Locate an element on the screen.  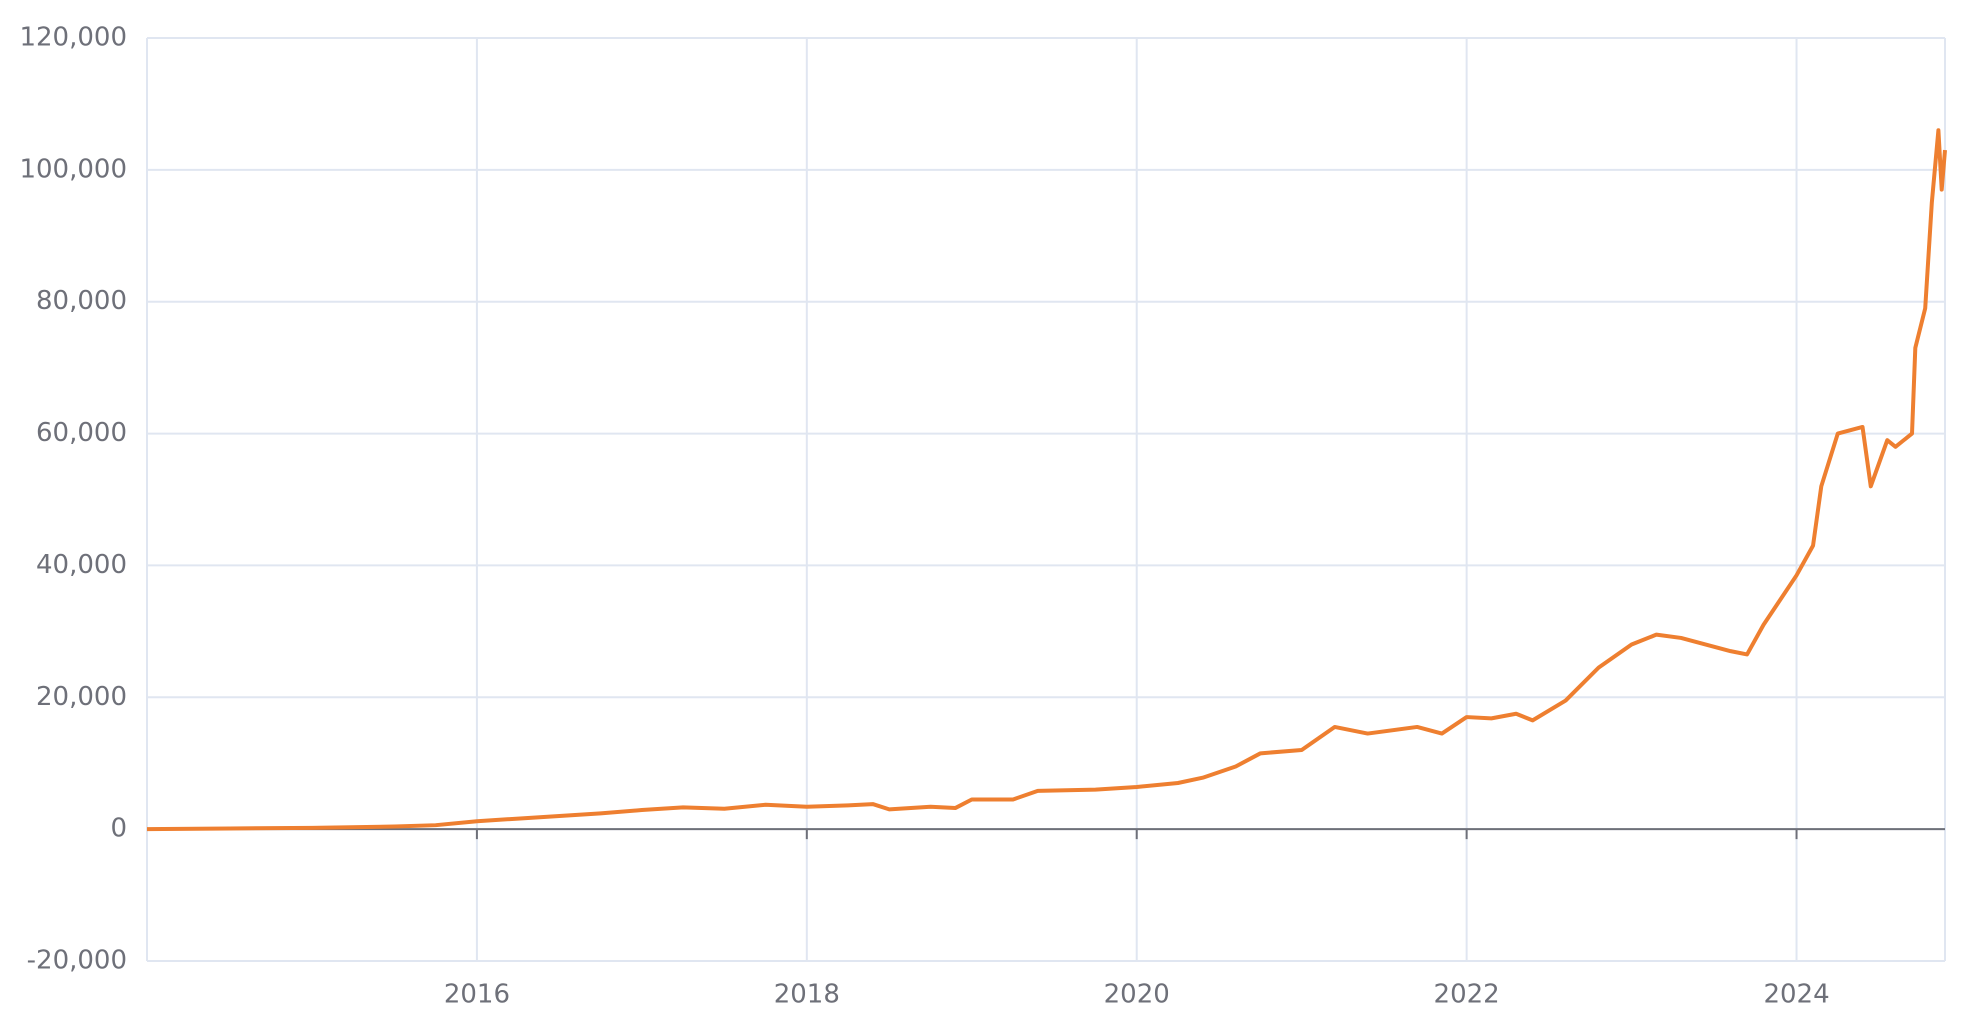
x-tick-label: 2020 is located at coordinates (1137, 995).